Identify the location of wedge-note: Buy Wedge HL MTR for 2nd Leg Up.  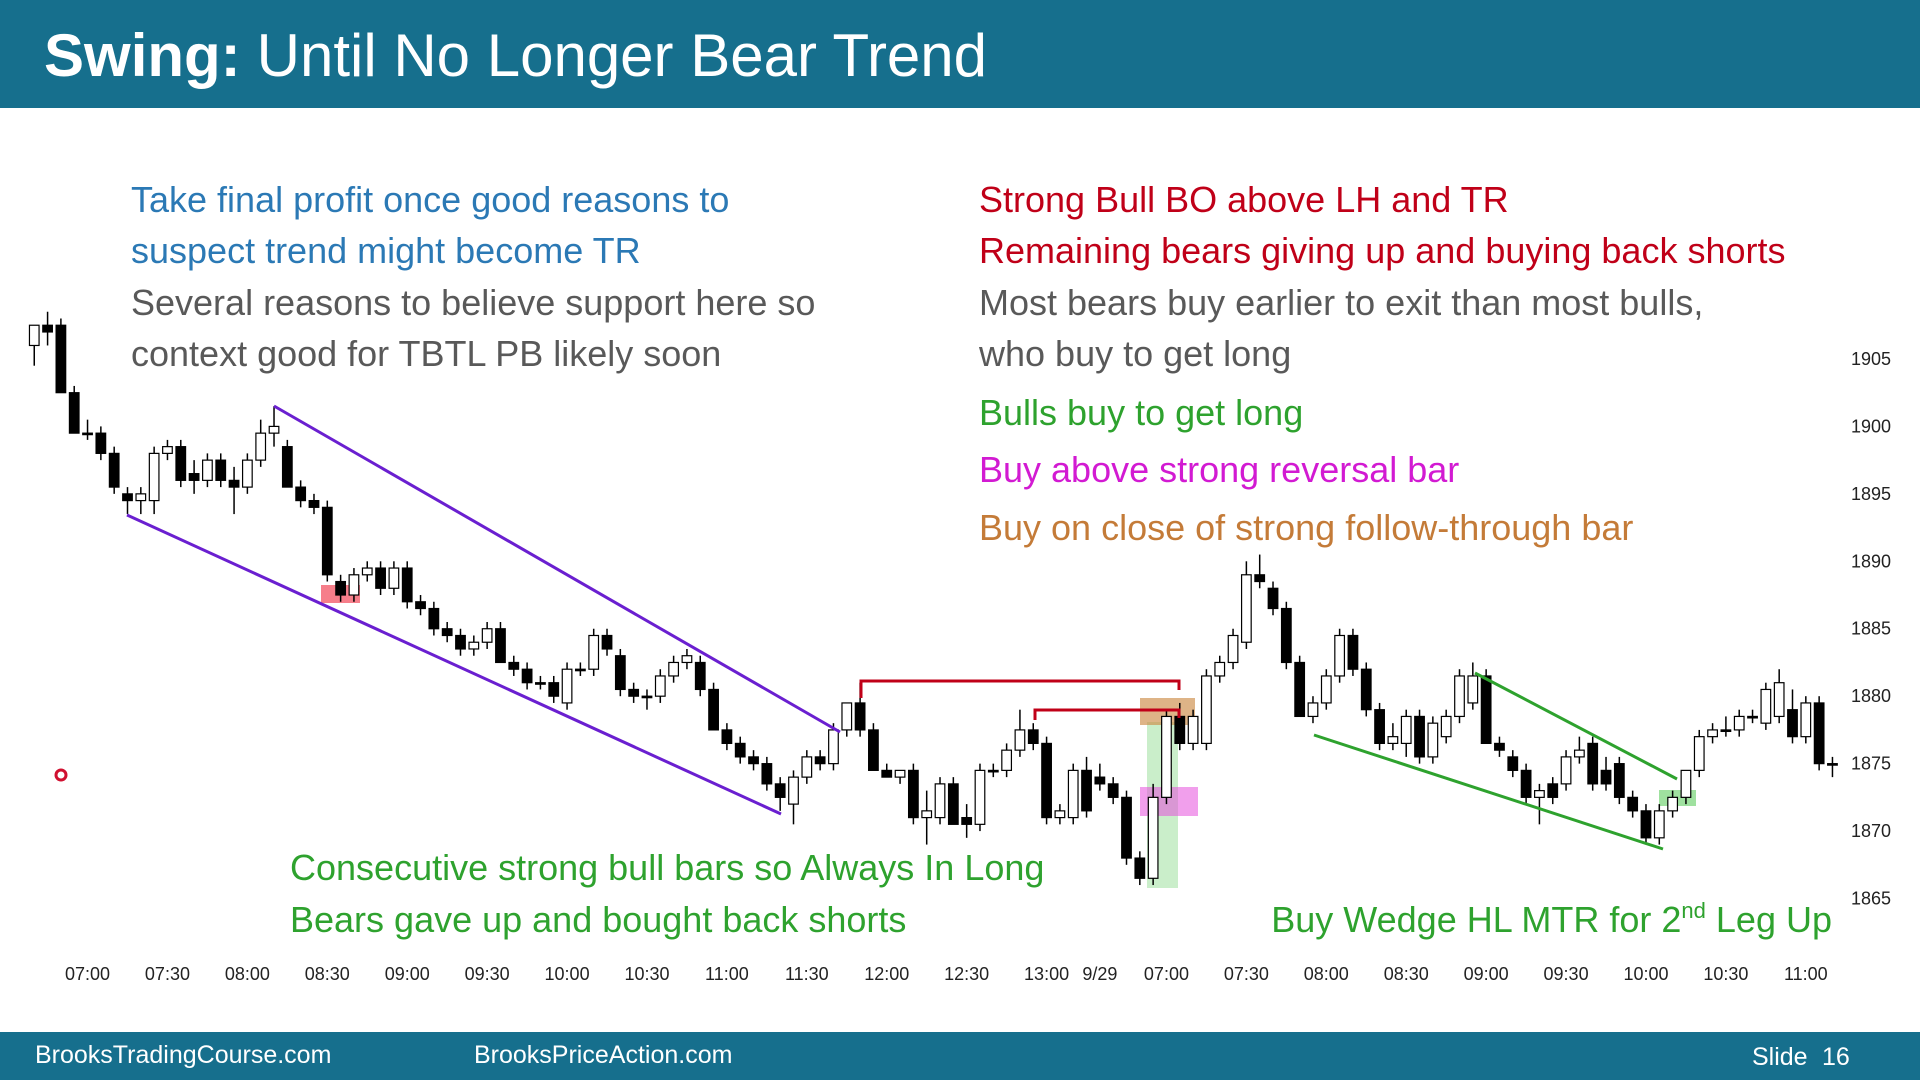
(1551, 919).